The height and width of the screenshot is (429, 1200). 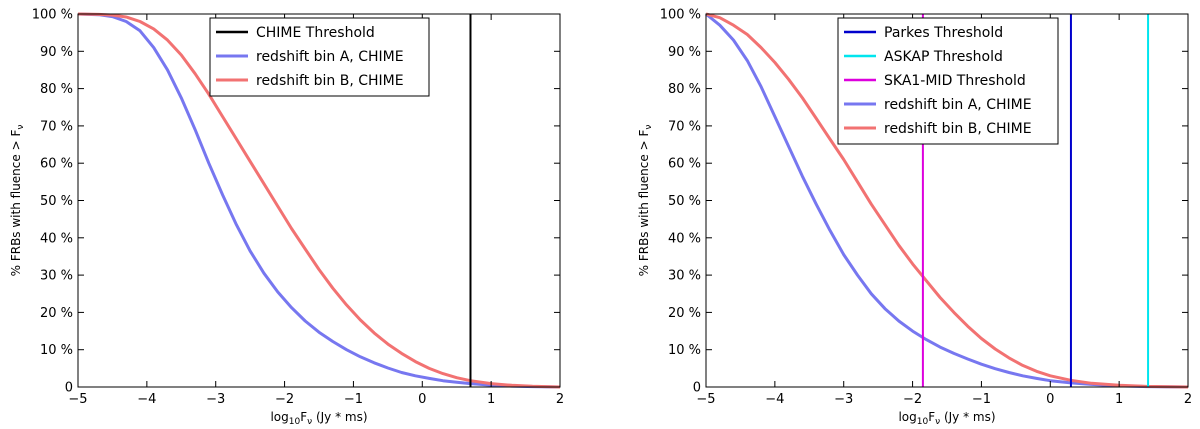 What do you see at coordinates (943, 33) in the screenshot?
I see `legend-entry: Parkes Threshold` at bounding box center [943, 33].